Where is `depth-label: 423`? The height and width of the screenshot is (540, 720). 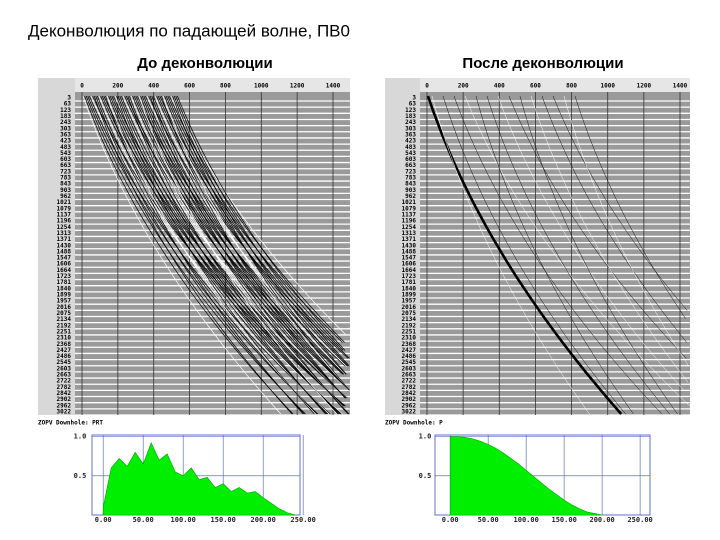
depth-label: 423 is located at coordinates (65, 141).